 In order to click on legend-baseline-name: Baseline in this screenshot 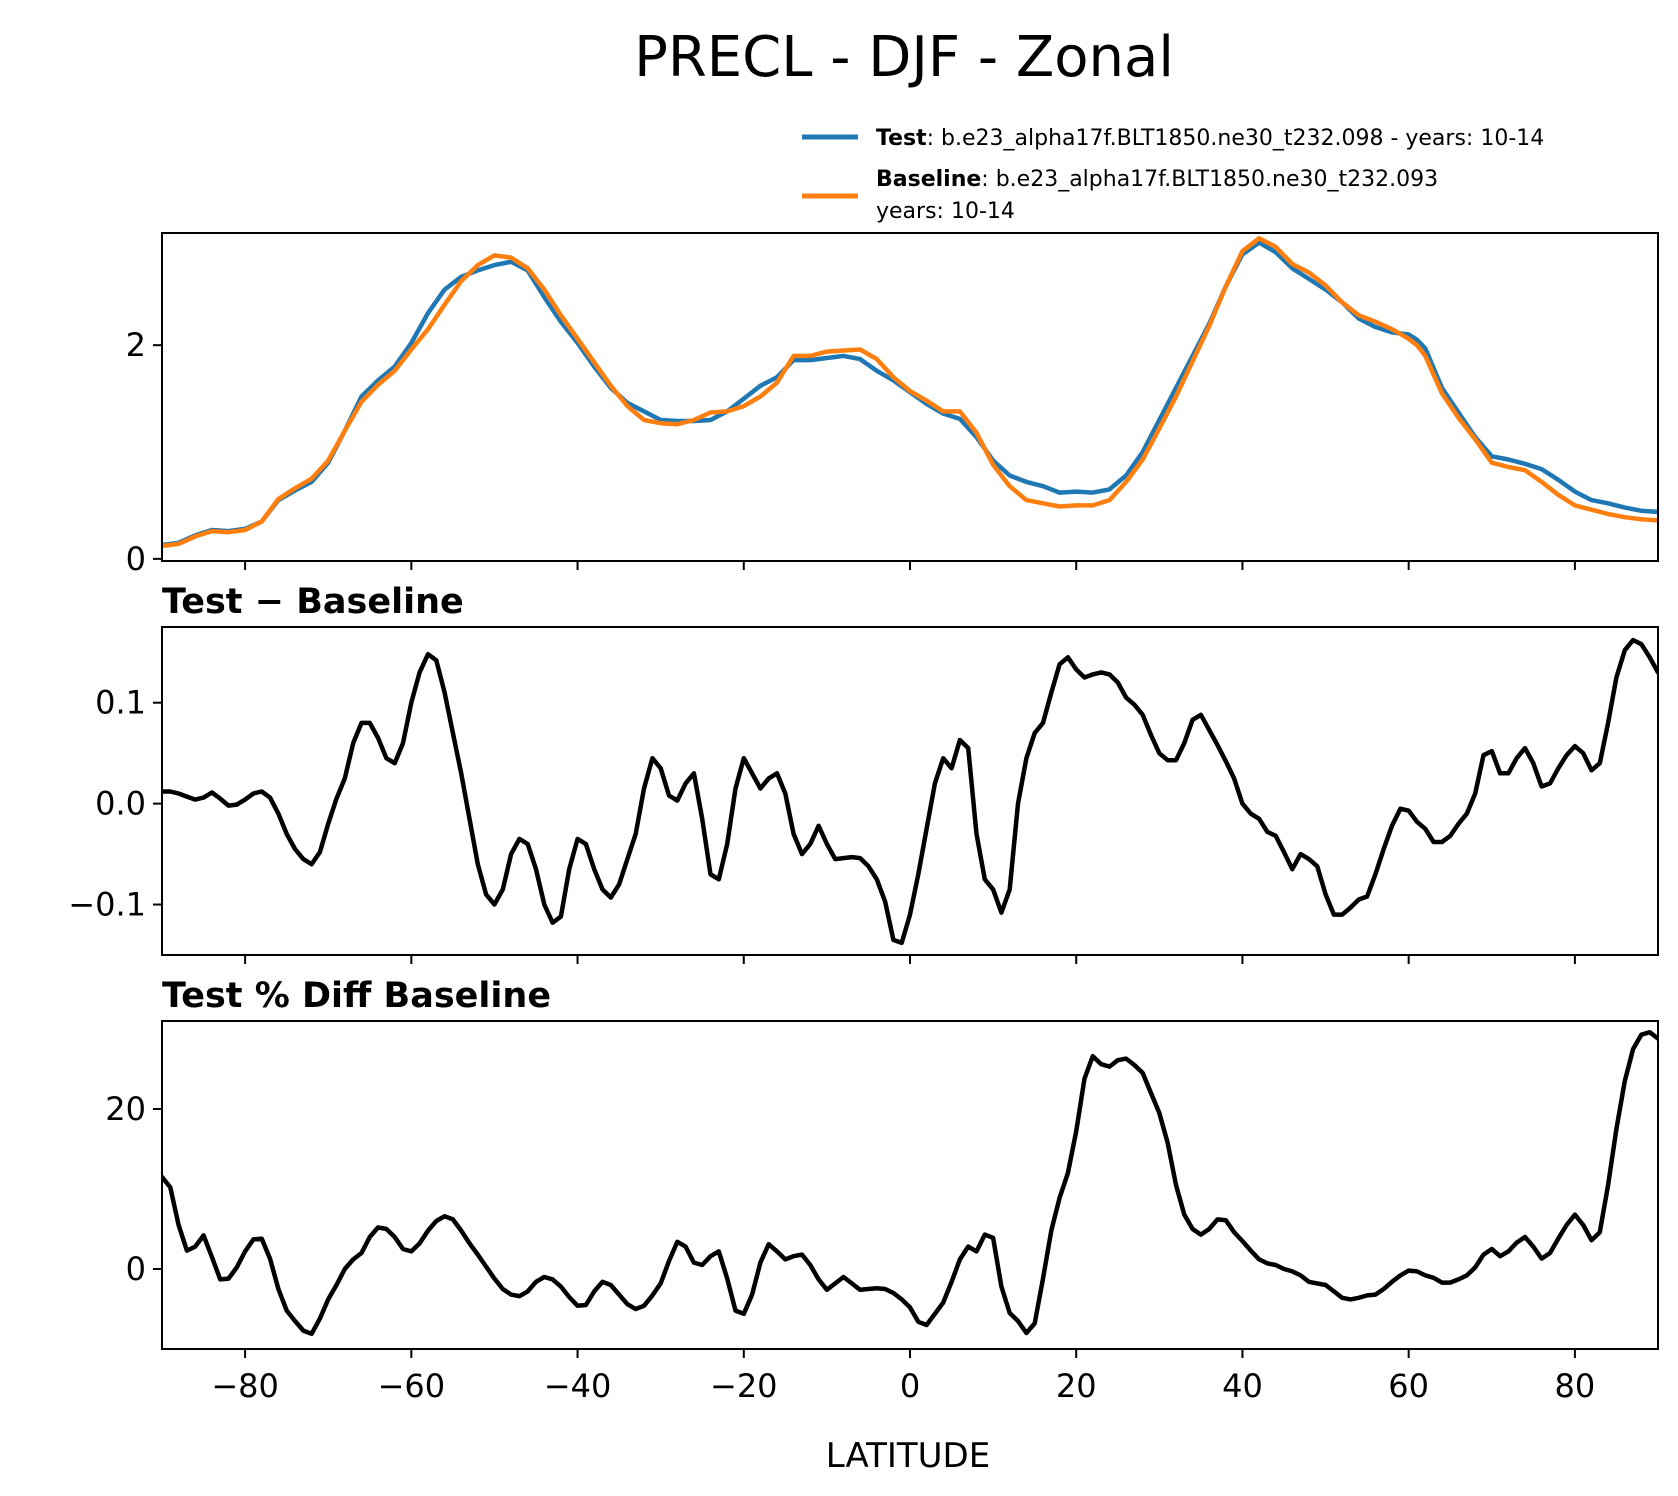, I will do `click(928, 179)`.